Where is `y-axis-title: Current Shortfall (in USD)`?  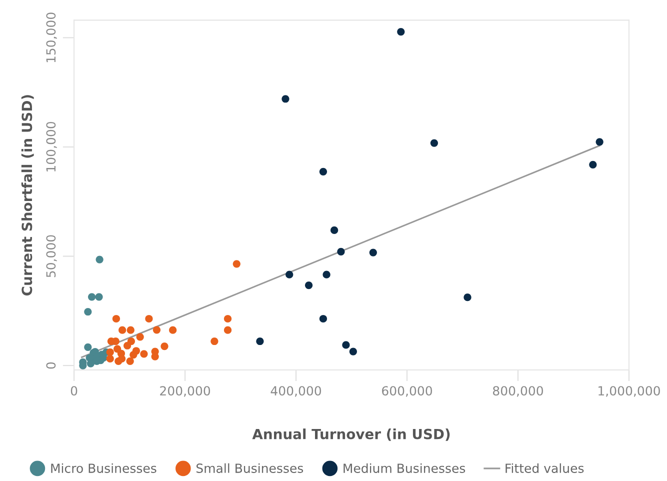
y-axis-title: Current Shortfall (in USD) is located at coordinates (27, 195).